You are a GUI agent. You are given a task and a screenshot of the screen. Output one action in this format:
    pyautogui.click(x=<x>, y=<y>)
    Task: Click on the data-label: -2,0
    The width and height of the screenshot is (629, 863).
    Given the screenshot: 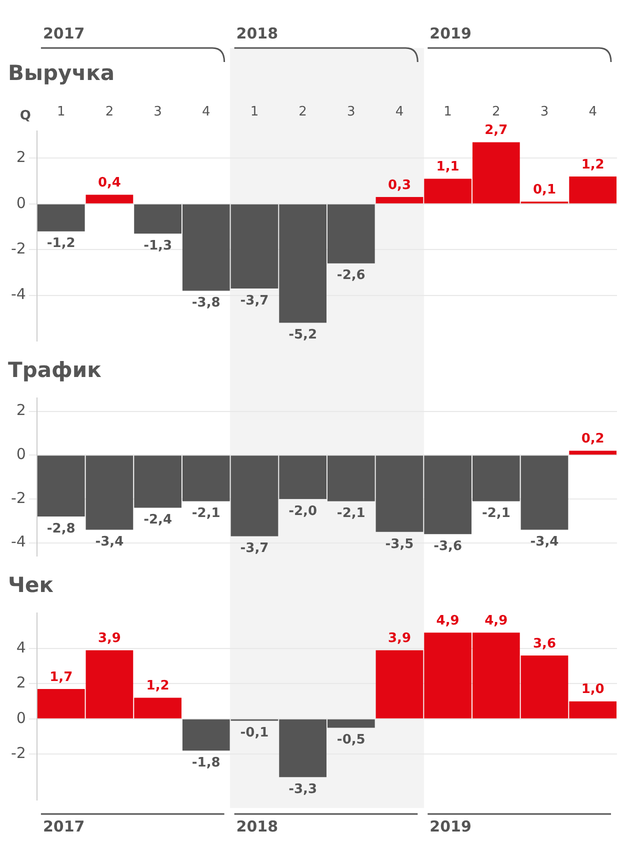 What is the action you would take?
    pyautogui.click(x=303, y=511)
    